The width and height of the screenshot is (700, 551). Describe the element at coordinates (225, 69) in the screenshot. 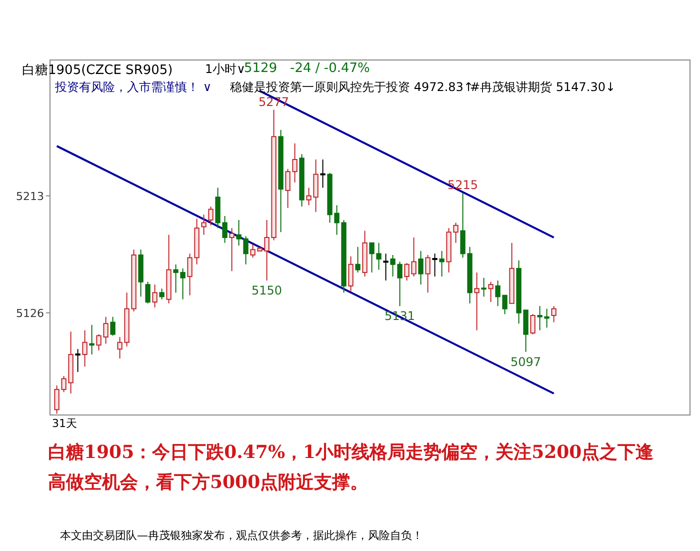

I see `annotation: 1小时∨` at that location.